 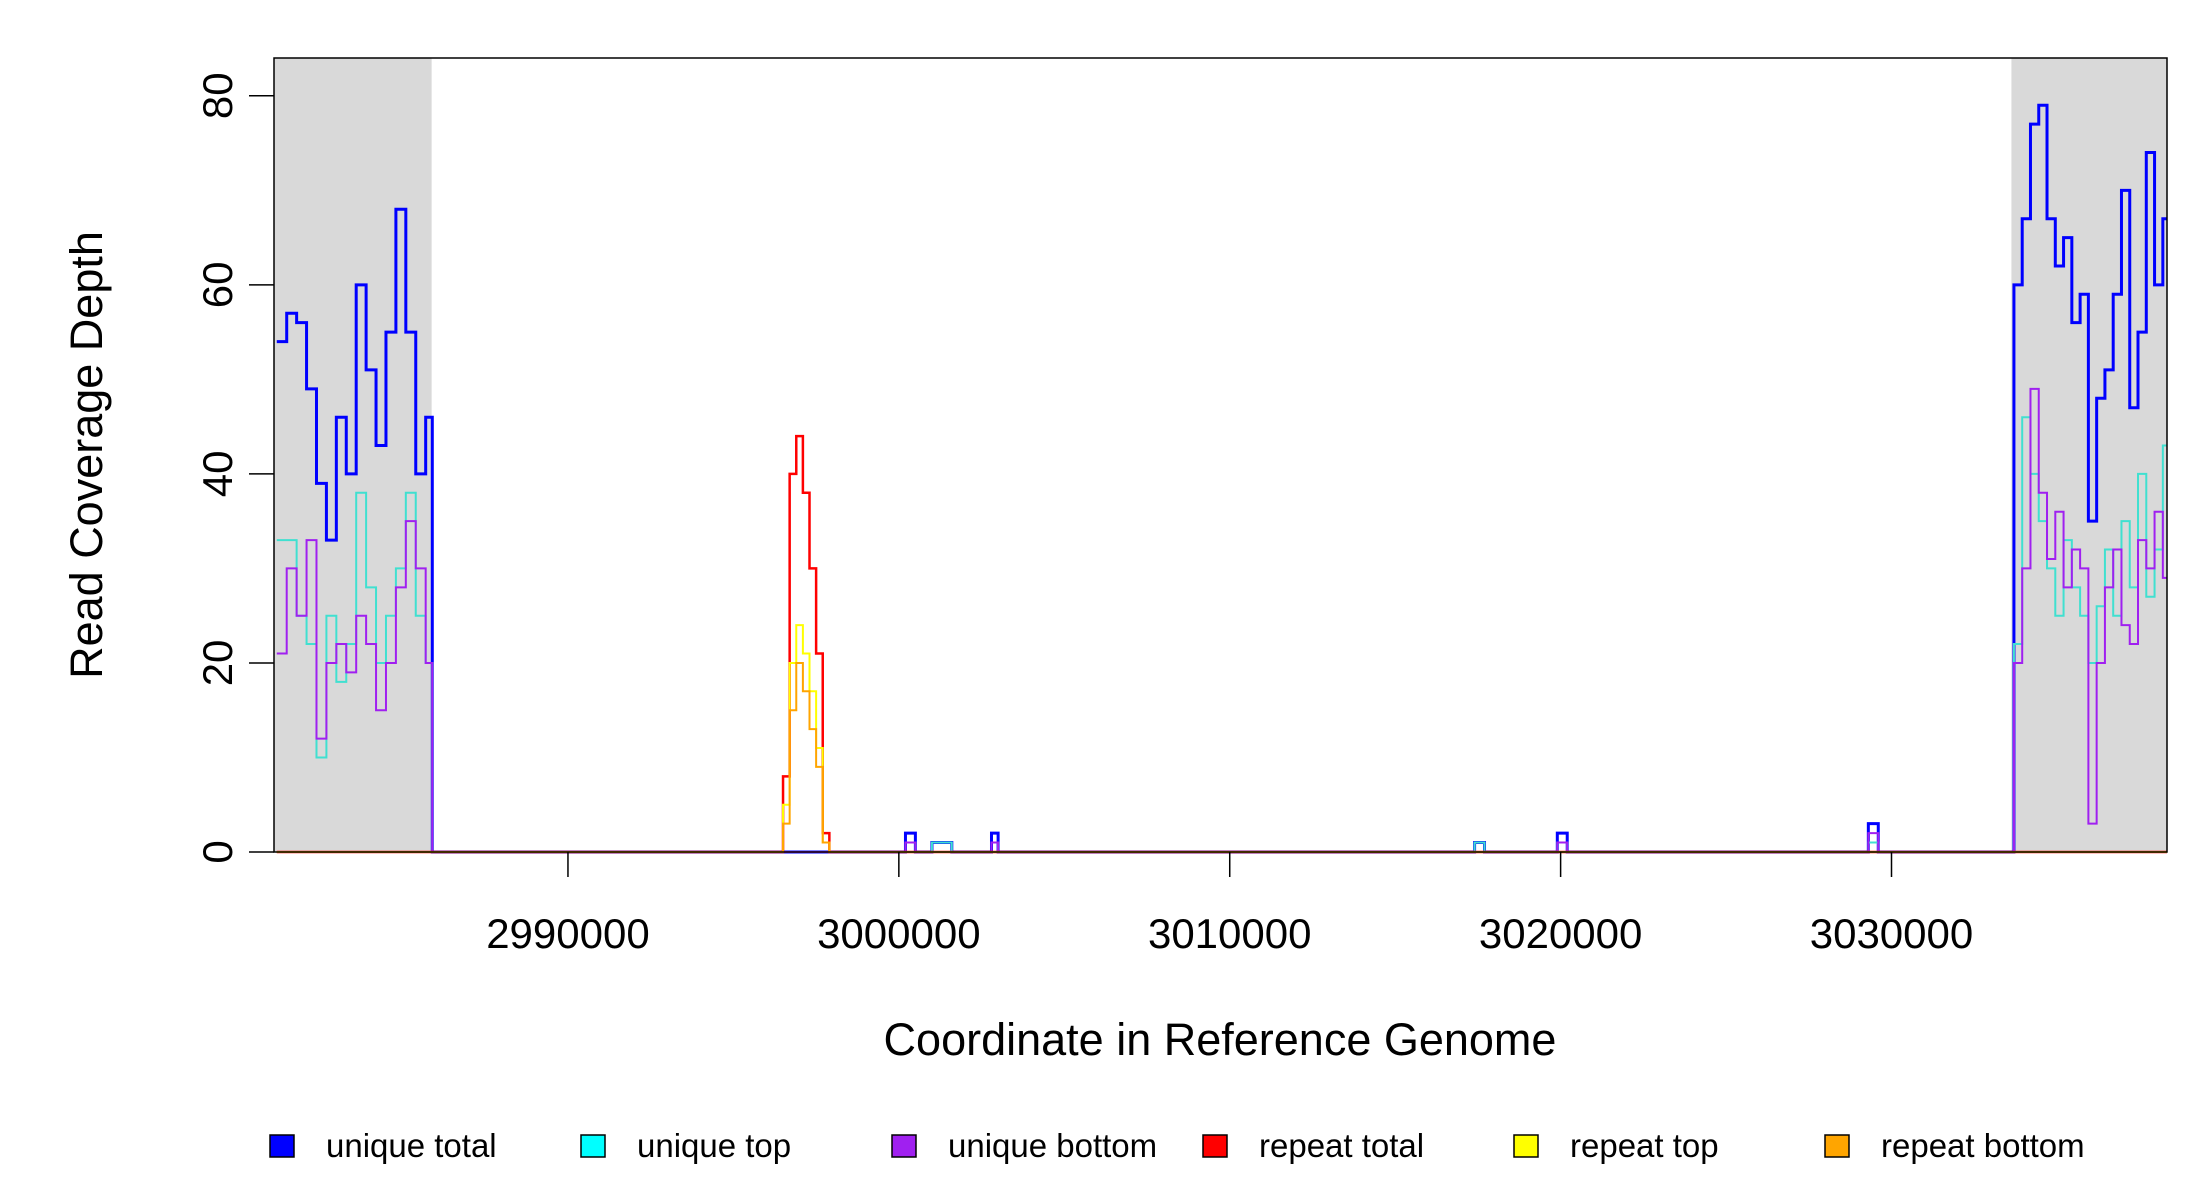 What do you see at coordinates (217, 474) in the screenshot?
I see `y-tick-label: 40` at bounding box center [217, 474].